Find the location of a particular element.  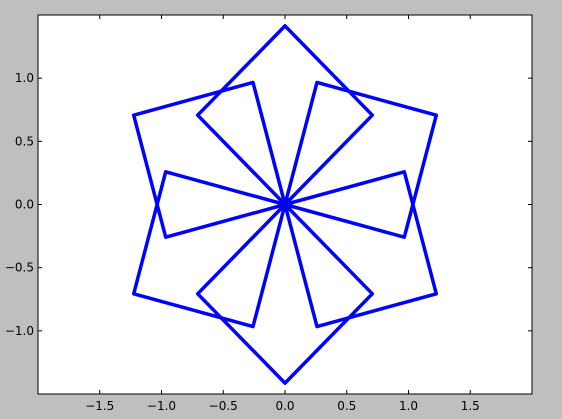

x-tick-label: 0.0 is located at coordinates (284, 406).